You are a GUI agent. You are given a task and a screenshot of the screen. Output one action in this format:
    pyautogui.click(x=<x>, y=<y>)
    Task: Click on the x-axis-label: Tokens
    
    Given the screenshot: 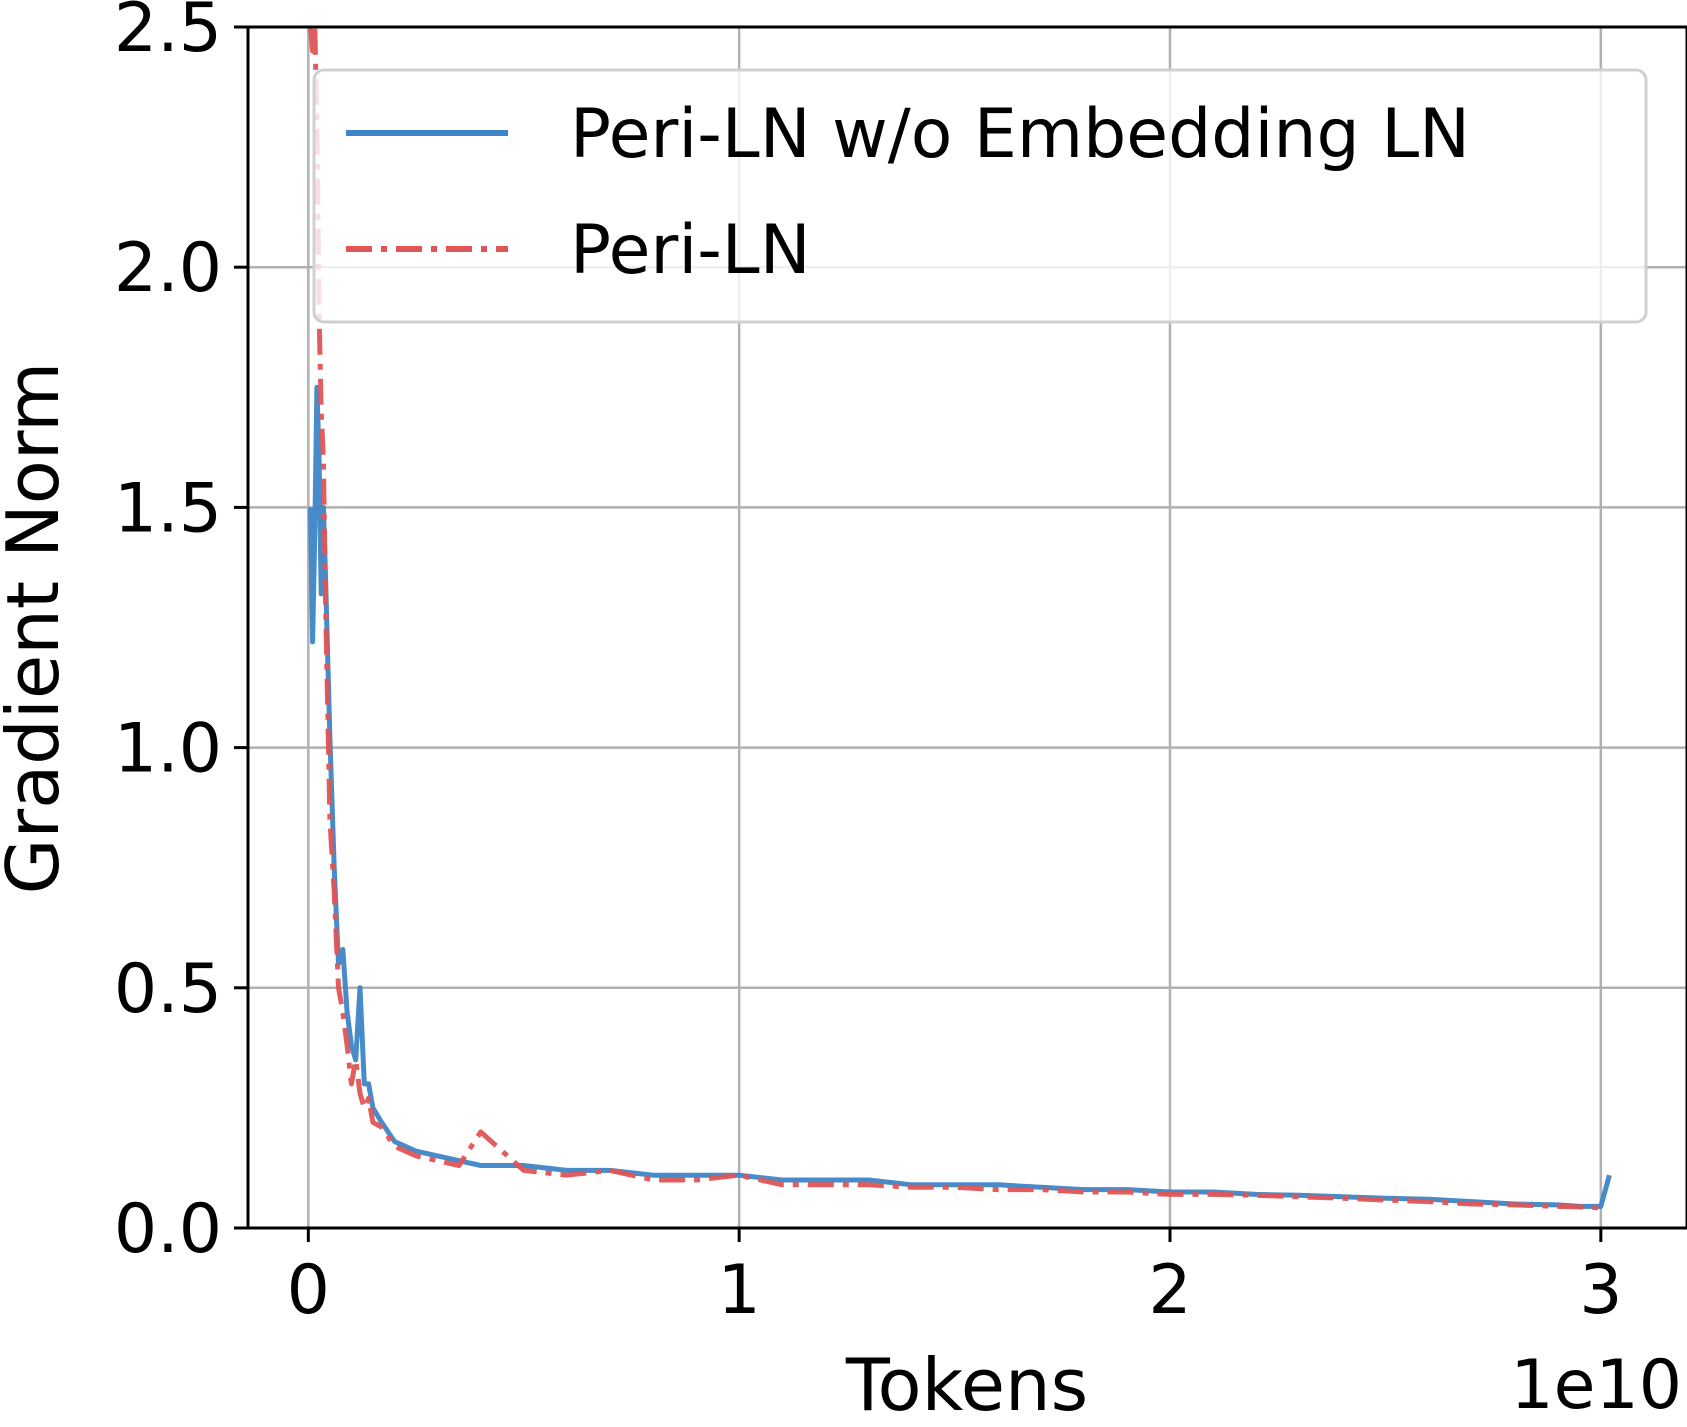 What is the action you would take?
    pyautogui.click(x=966, y=1385)
    